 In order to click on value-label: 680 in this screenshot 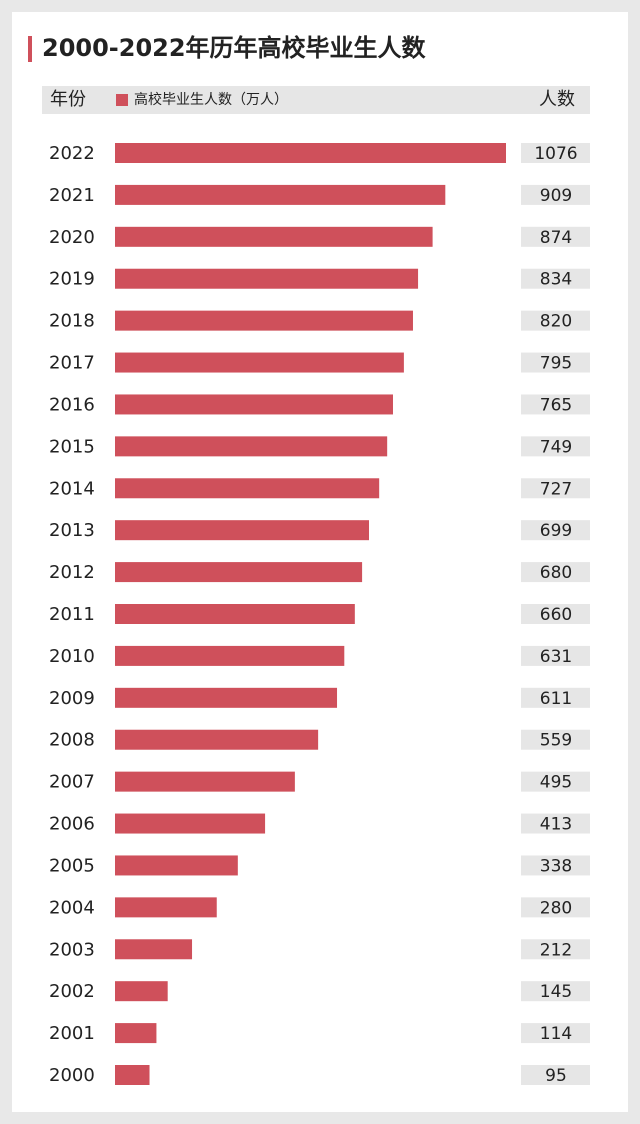, I will do `click(556, 573)`.